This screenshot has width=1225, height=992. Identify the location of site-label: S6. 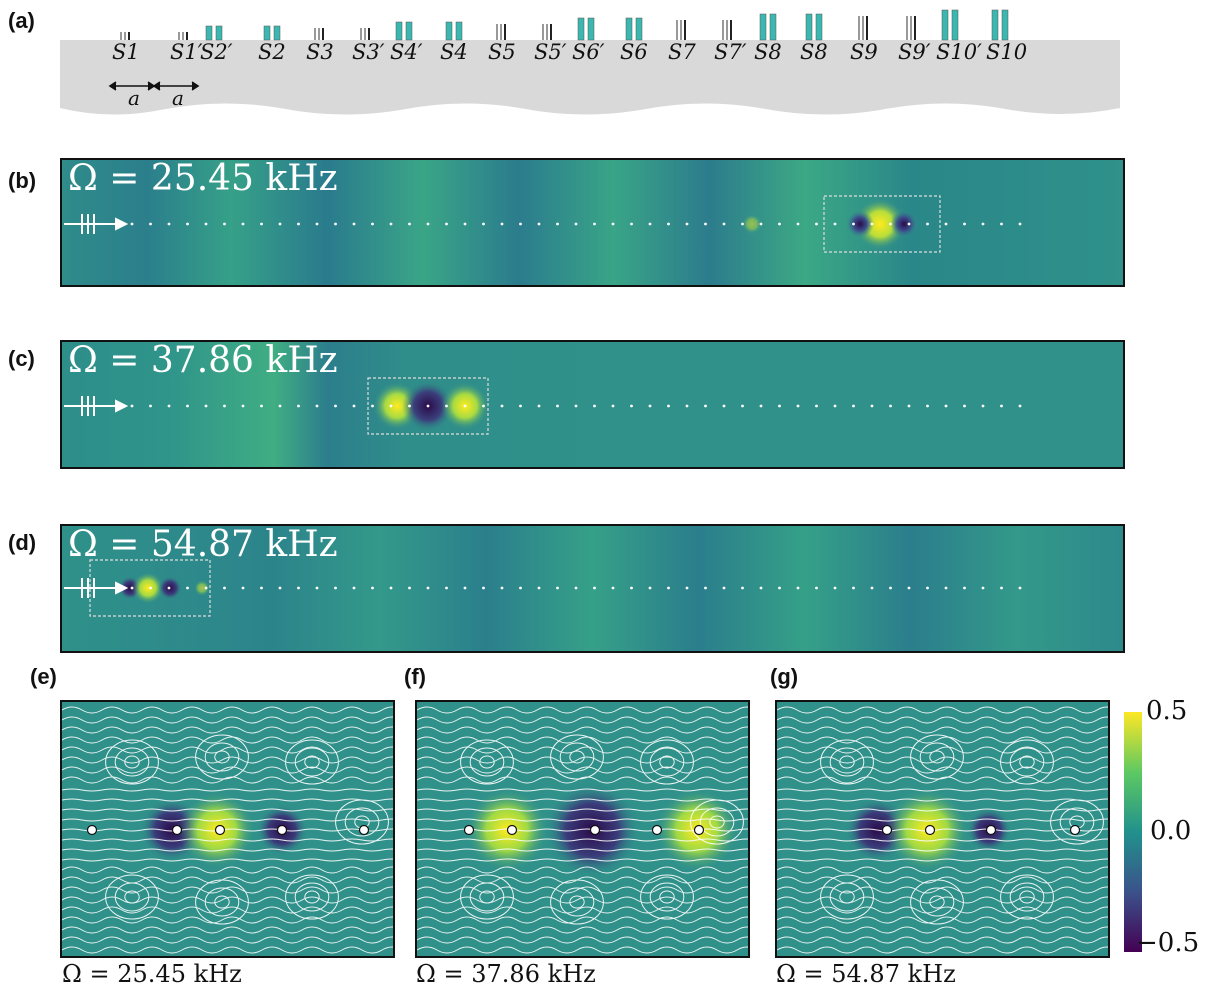
(634, 52).